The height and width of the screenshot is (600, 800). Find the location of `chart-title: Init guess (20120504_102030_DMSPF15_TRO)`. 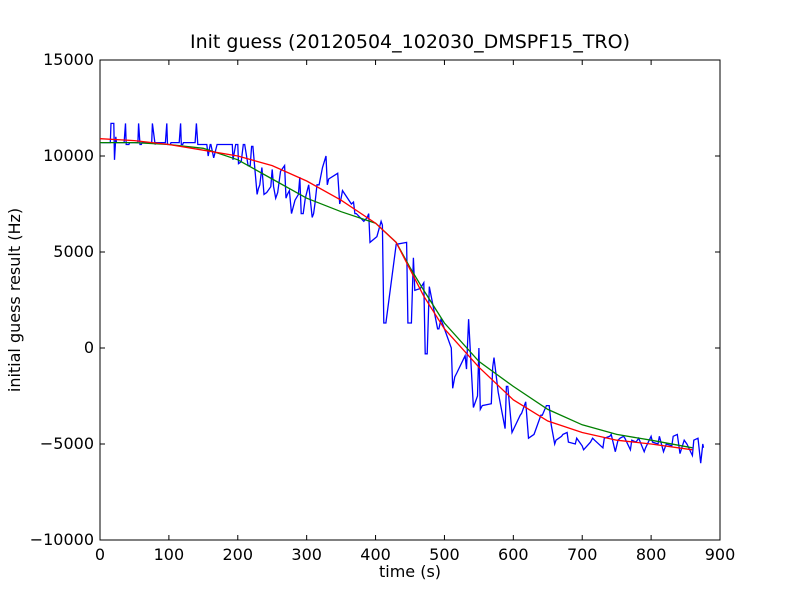

chart-title: Init guess (20120504_102030_DMSPF15_TRO) is located at coordinates (410, 42).